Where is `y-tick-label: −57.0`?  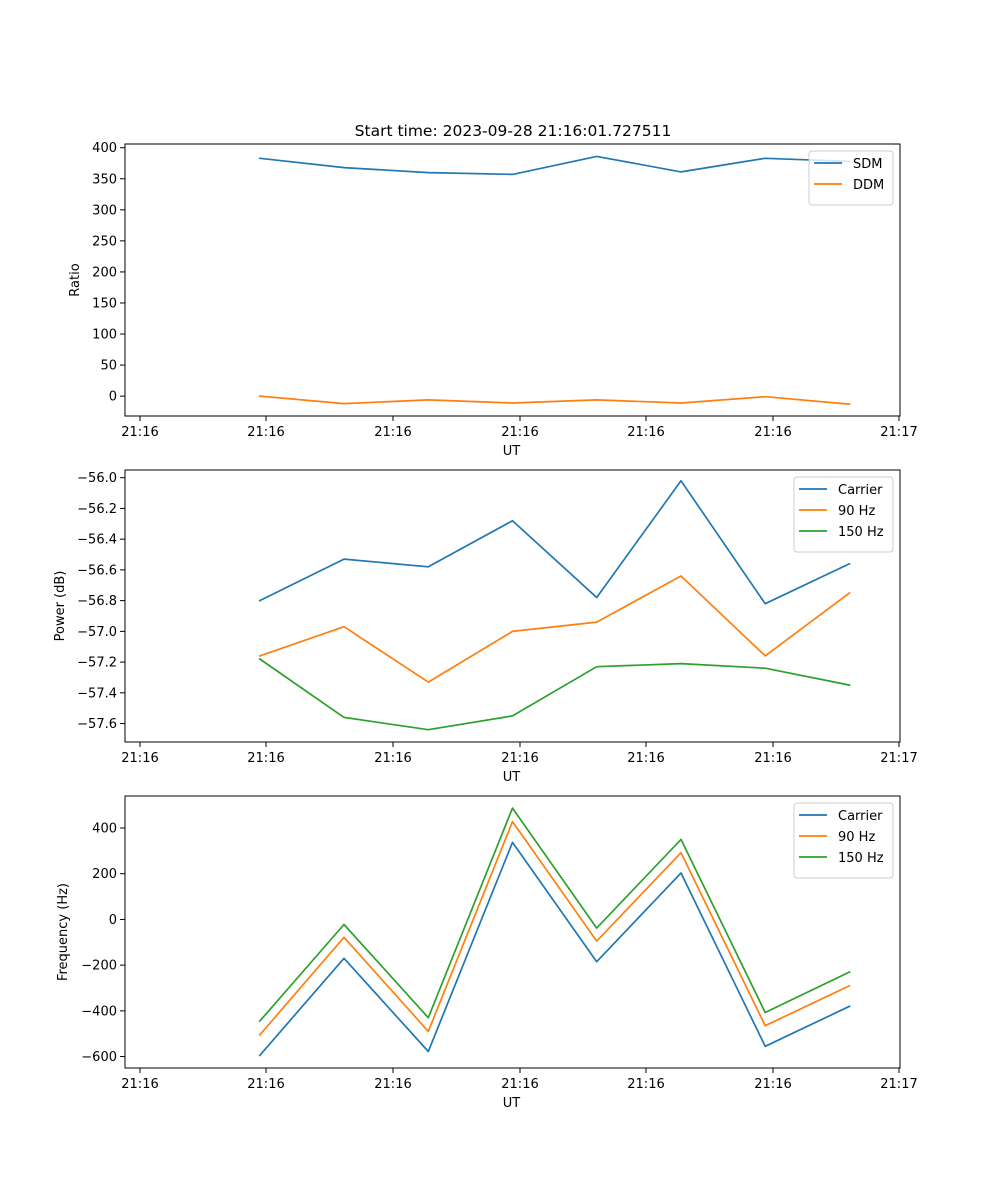 y-tick-label: −57.0 is located at coordinates (97, 632).